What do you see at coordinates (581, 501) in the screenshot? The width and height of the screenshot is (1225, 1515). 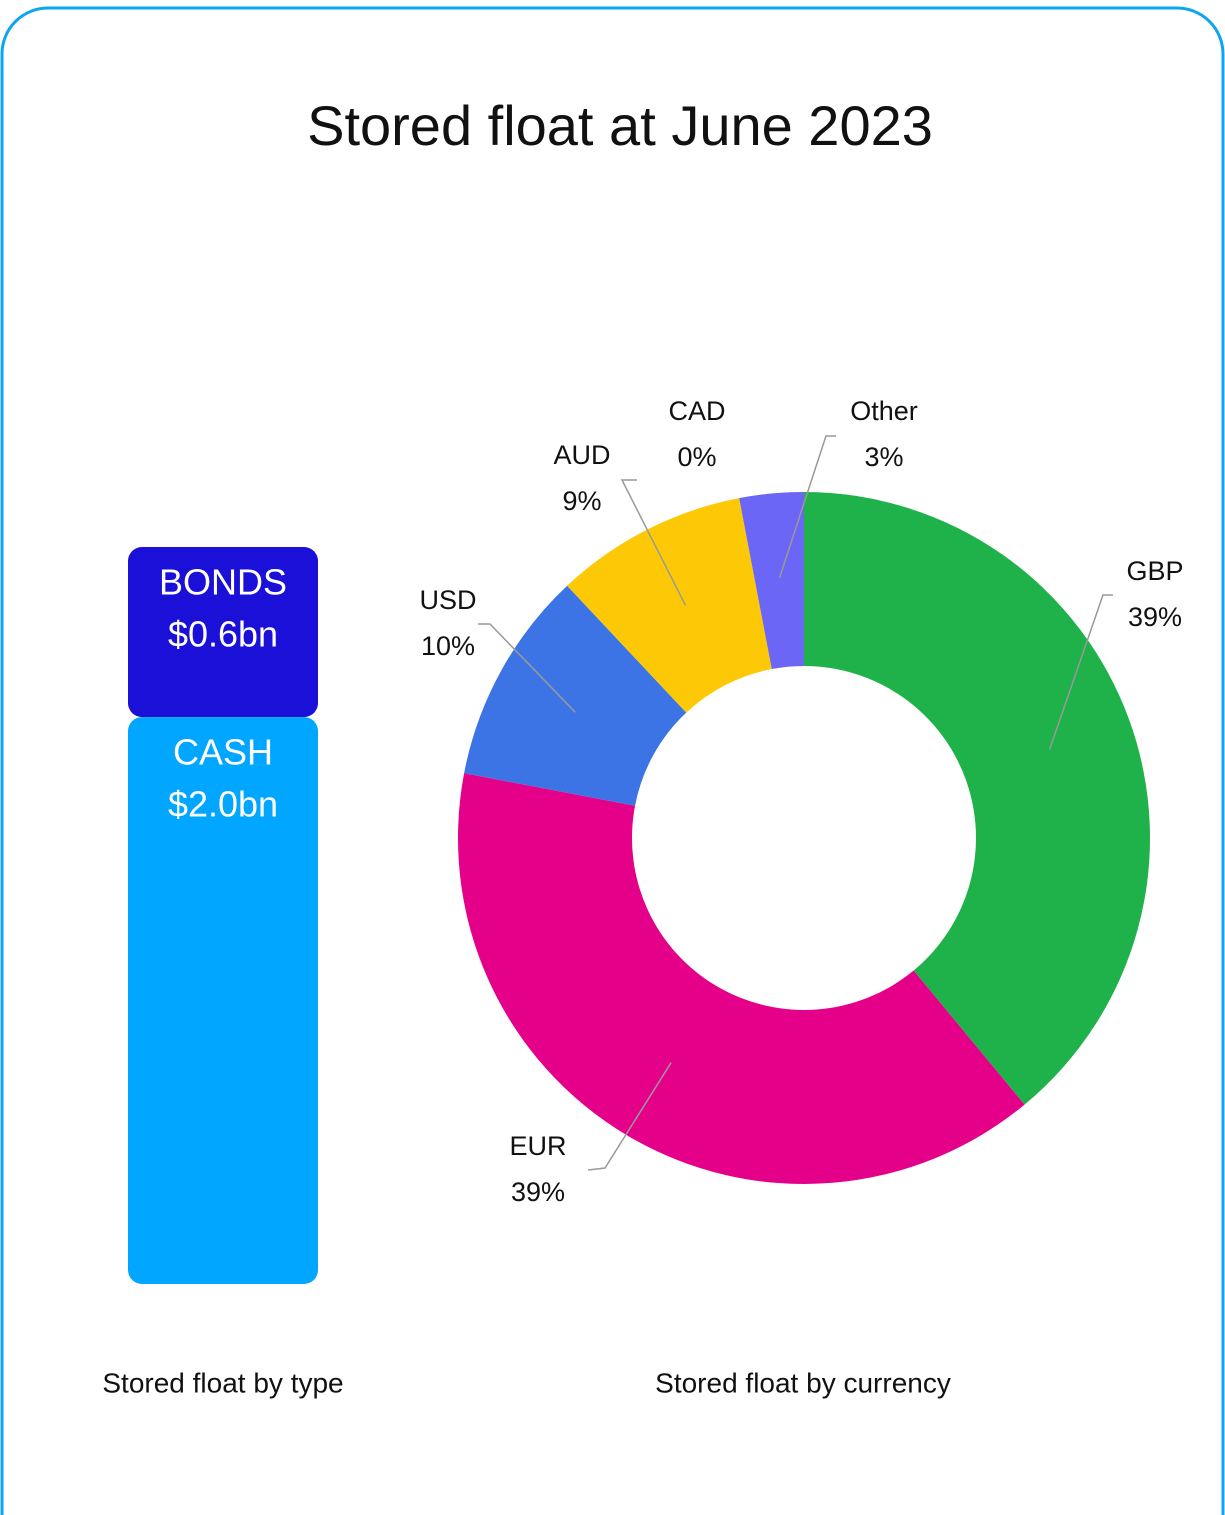 I see `slice-value: 9%` at bounding box center [581, 501].